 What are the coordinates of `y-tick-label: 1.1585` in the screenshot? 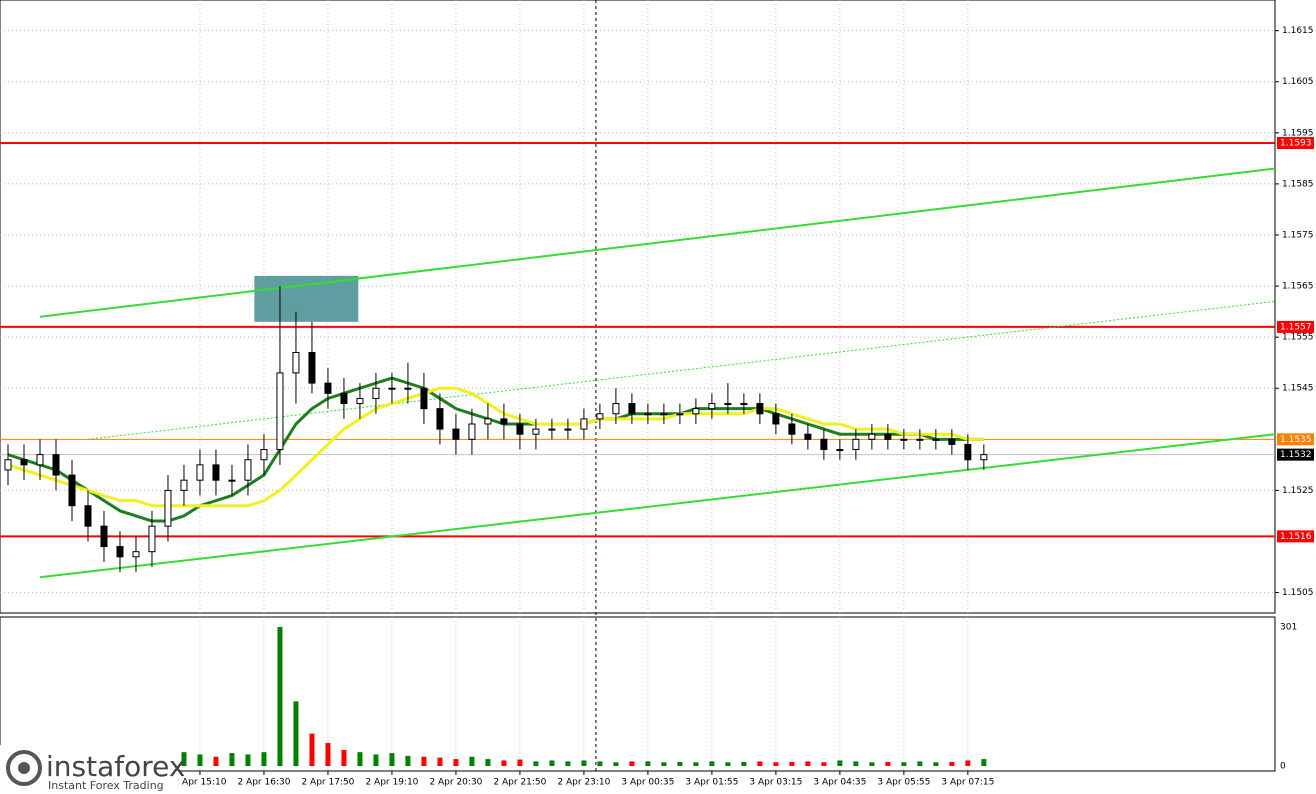 It's located at (1298, 184).